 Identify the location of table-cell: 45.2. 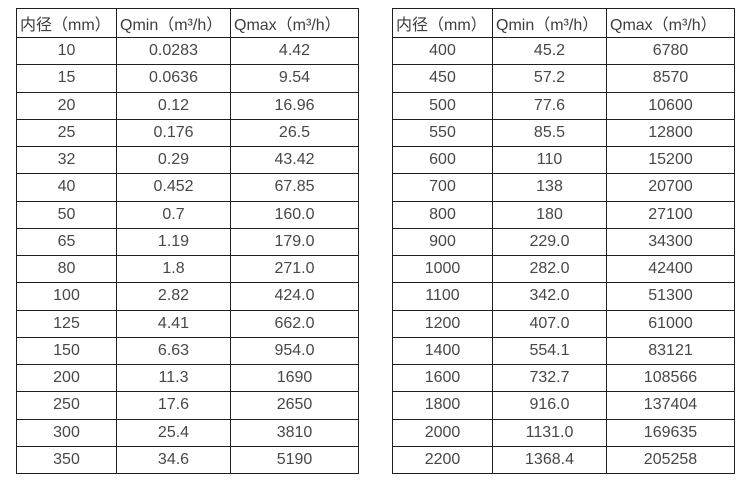
(549, 51).